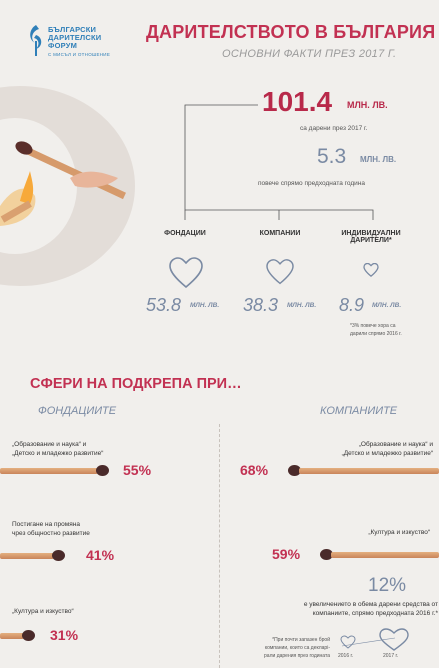 This screenshot has height=668, width=439. What do you see at coordinates (387, 305) in the screenshot?
I see `donor-unit-individuals: МЛН. ЛВ.` at bounding box center [387, 305].